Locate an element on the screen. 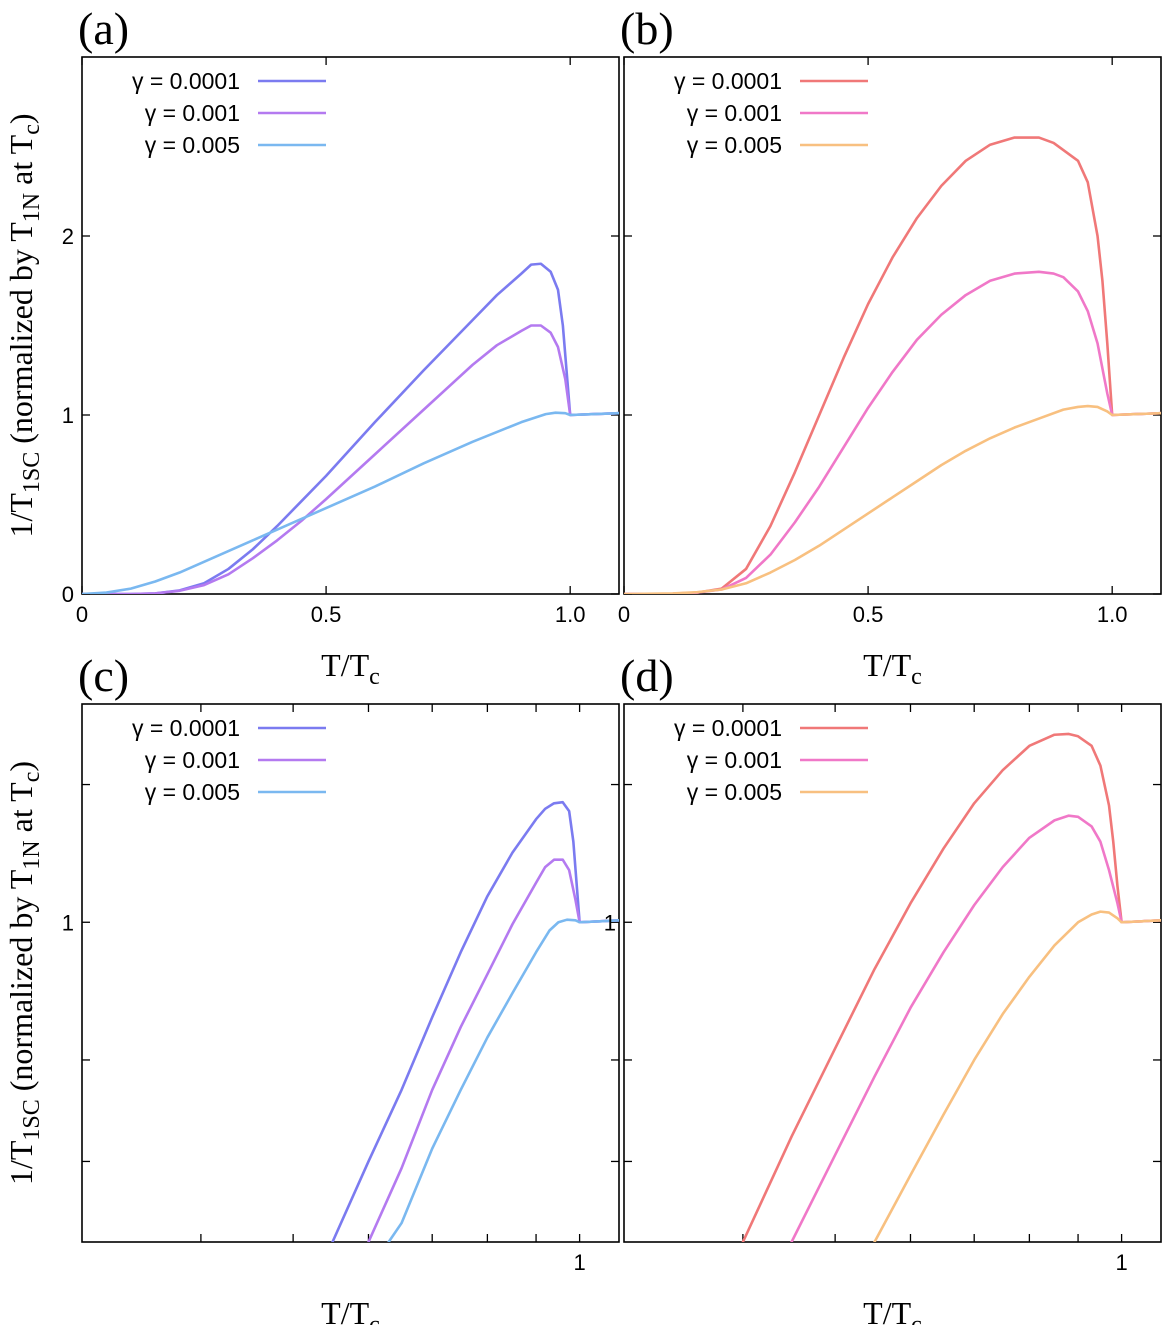 The height and width of the screenshot is (1325, 1163). y-tick-label: 0 is located at coordinates (68, 594).